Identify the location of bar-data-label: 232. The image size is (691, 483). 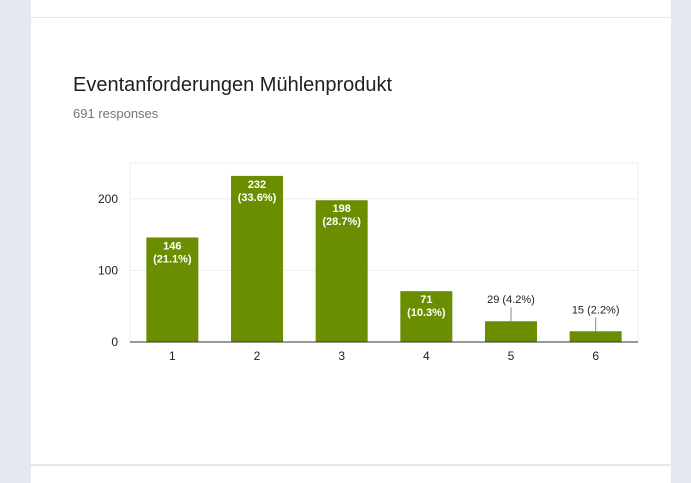
(257, 185).